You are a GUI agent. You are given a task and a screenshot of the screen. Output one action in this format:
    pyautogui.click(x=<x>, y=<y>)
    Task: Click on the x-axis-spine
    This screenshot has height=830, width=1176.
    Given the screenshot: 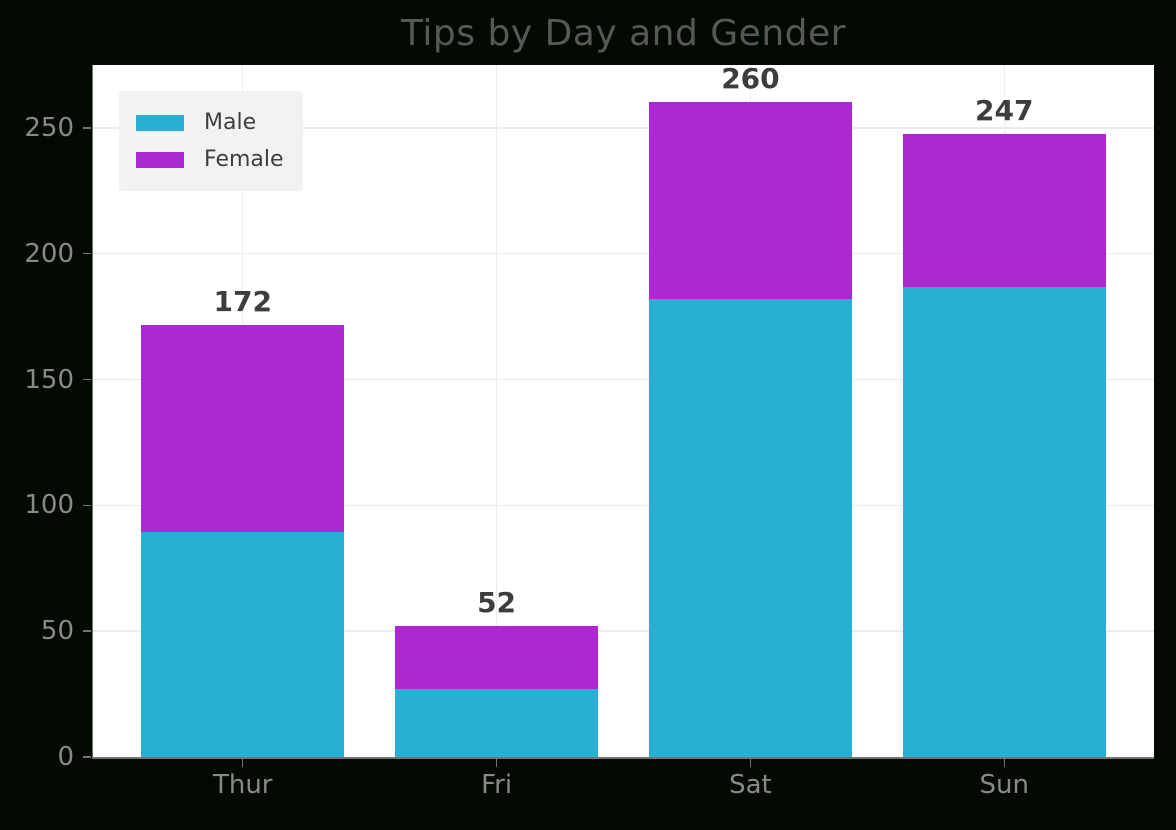 What is the action you would take?
    pyautogui.click(x=622, y=758)
    